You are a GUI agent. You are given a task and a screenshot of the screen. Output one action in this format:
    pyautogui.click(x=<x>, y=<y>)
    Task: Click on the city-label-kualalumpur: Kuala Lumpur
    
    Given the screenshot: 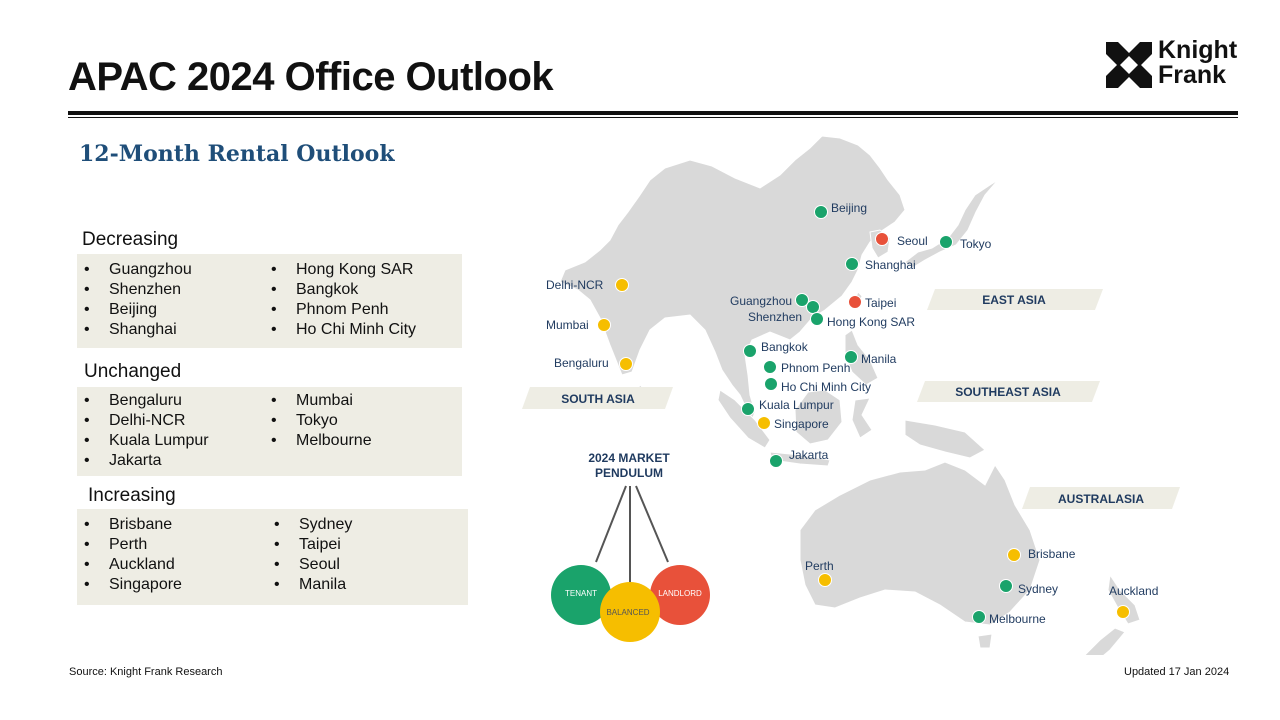 What is the action you would take?
    pyautogui.click(x=796, y=405)
    